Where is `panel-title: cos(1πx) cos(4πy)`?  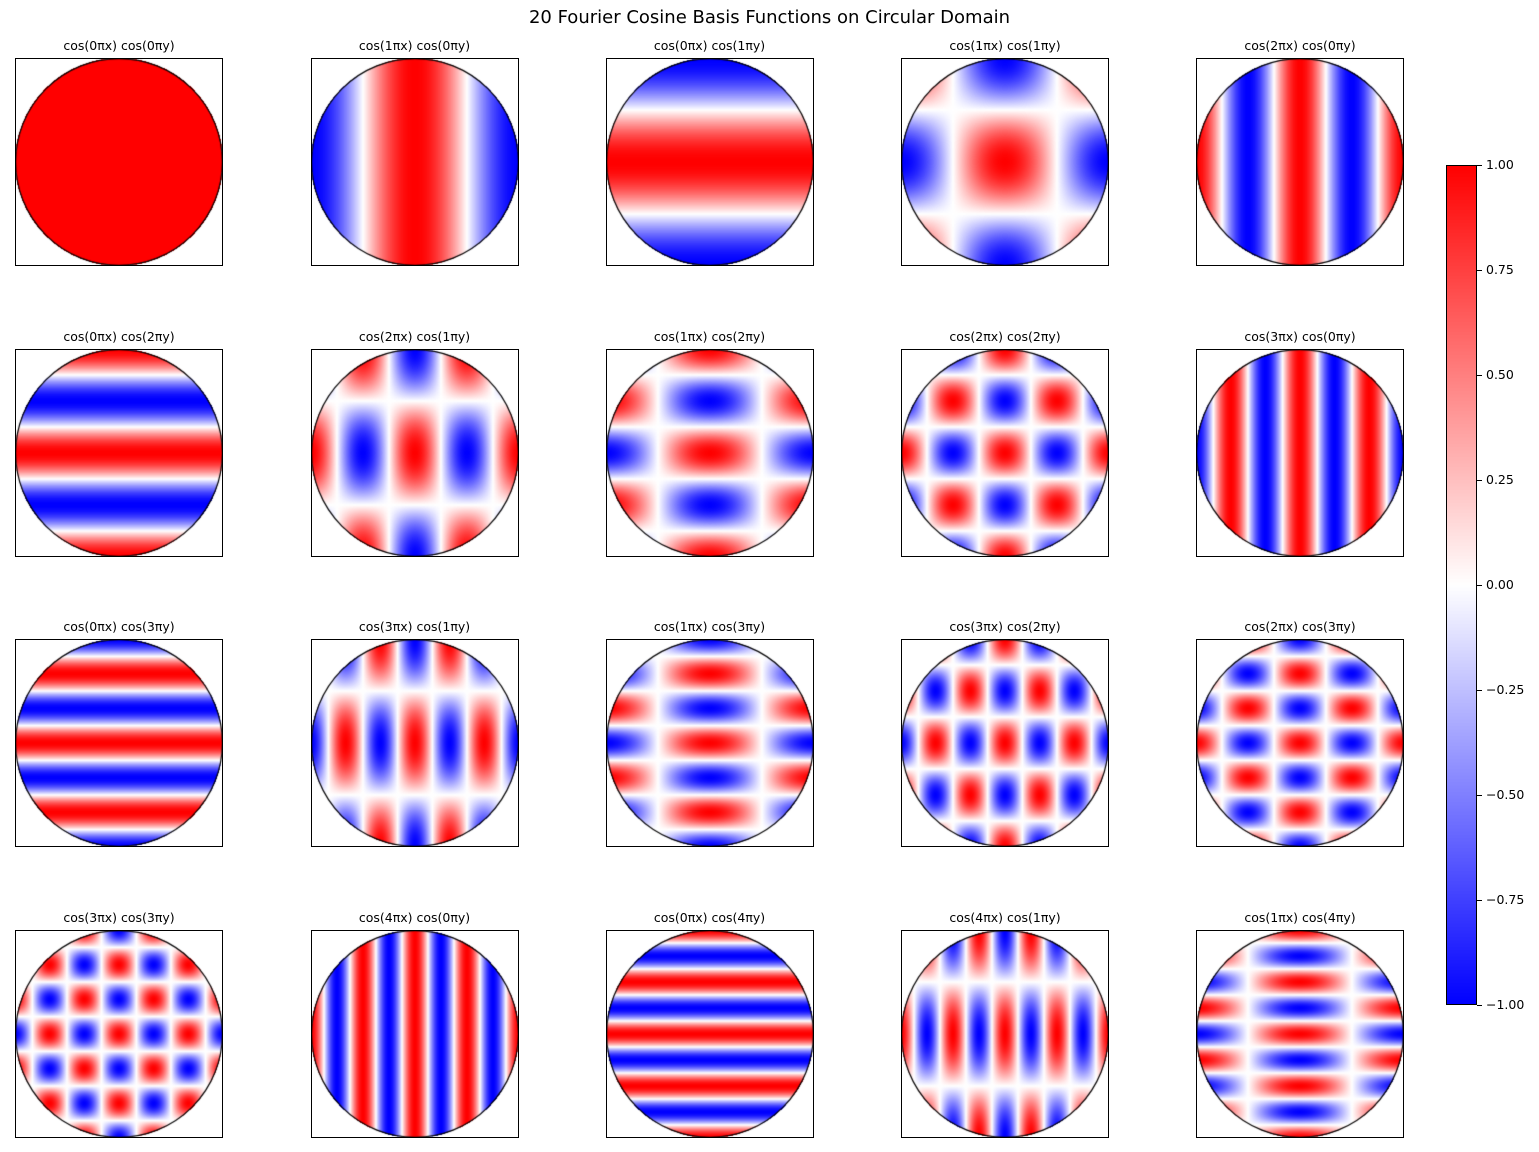
panel-title: cos(1πx) cos(4πy) is located at coordinates (1300, 917).